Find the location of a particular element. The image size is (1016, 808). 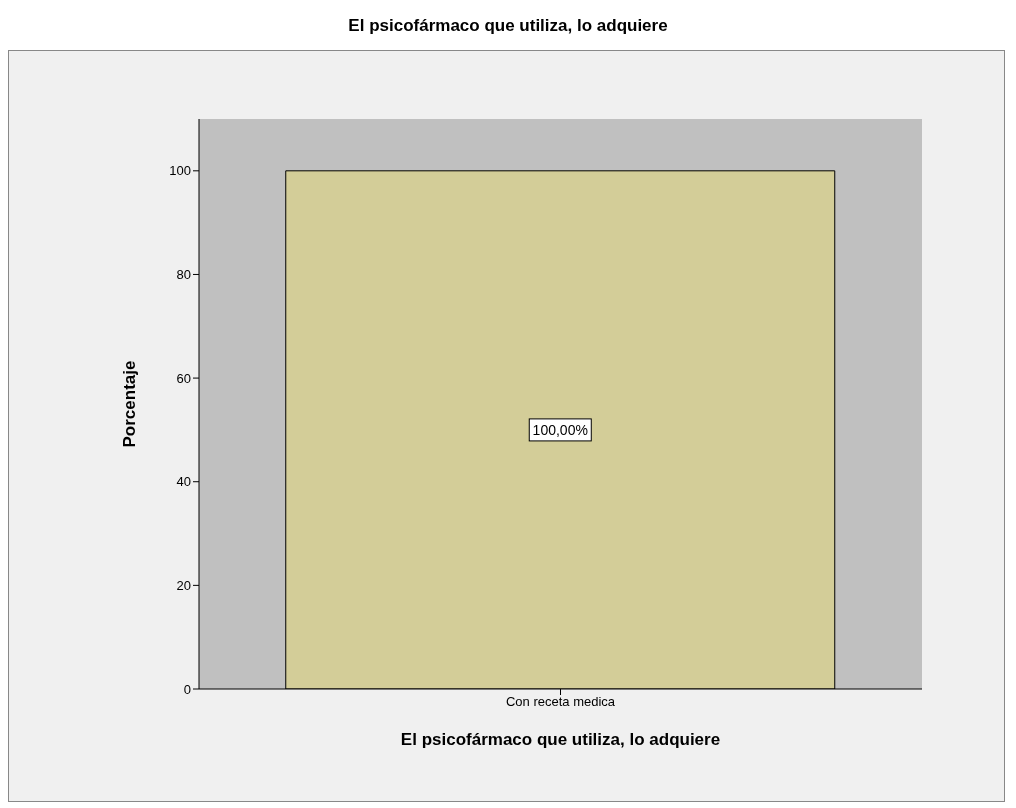

y-tick-label: 80 is located at coordinates (183, 275).